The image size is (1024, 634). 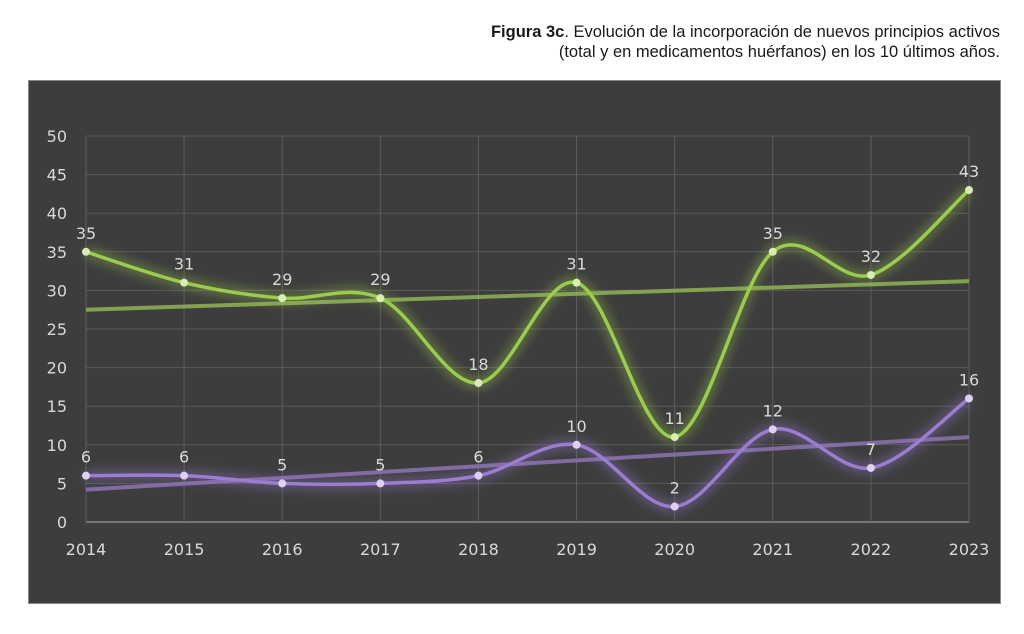 I want to click on y-tick-label: 30, so click(x=57, y=290).